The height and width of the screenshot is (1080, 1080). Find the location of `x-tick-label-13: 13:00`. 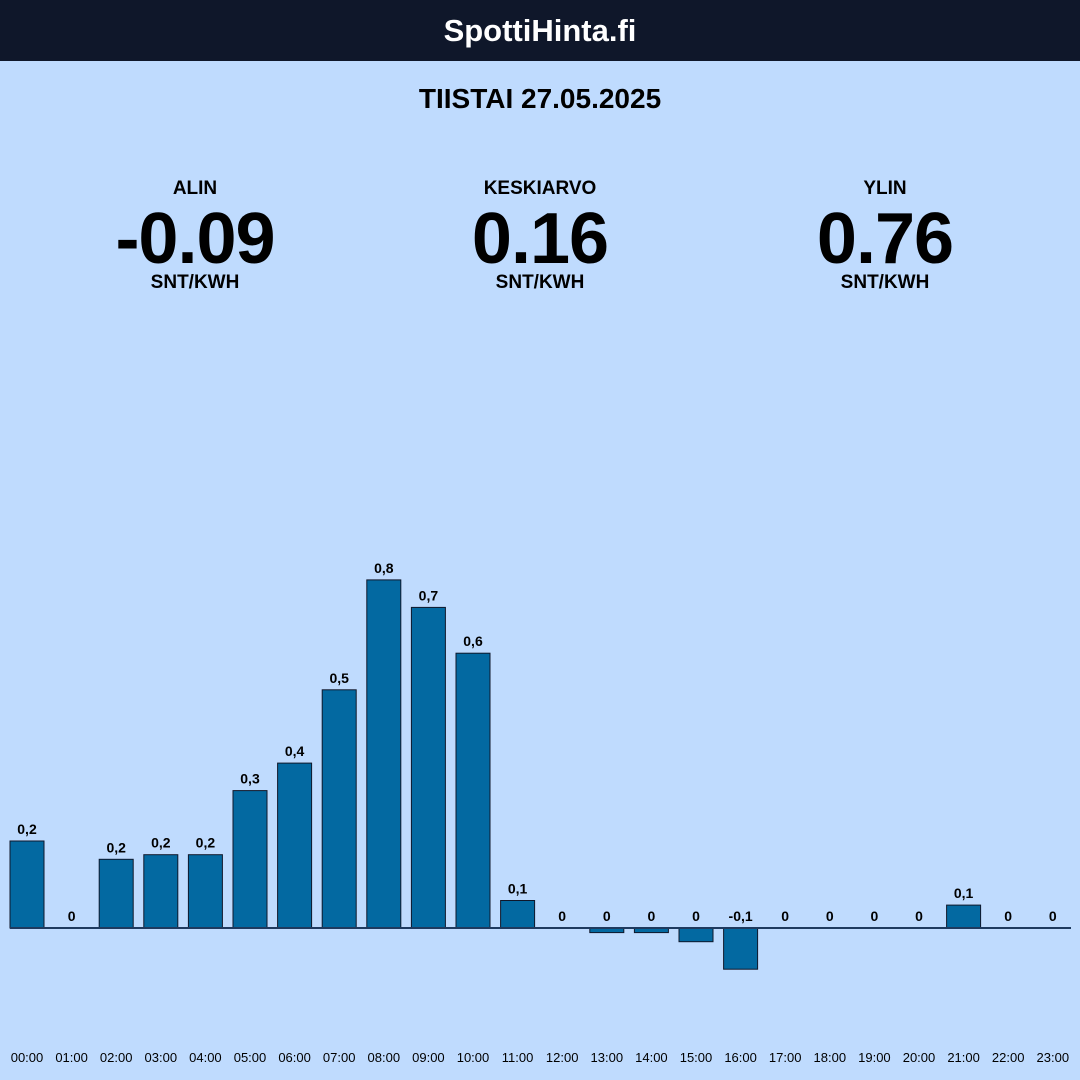

x-tick-label-13: 13:00 is located at coordinates (607, 1057).